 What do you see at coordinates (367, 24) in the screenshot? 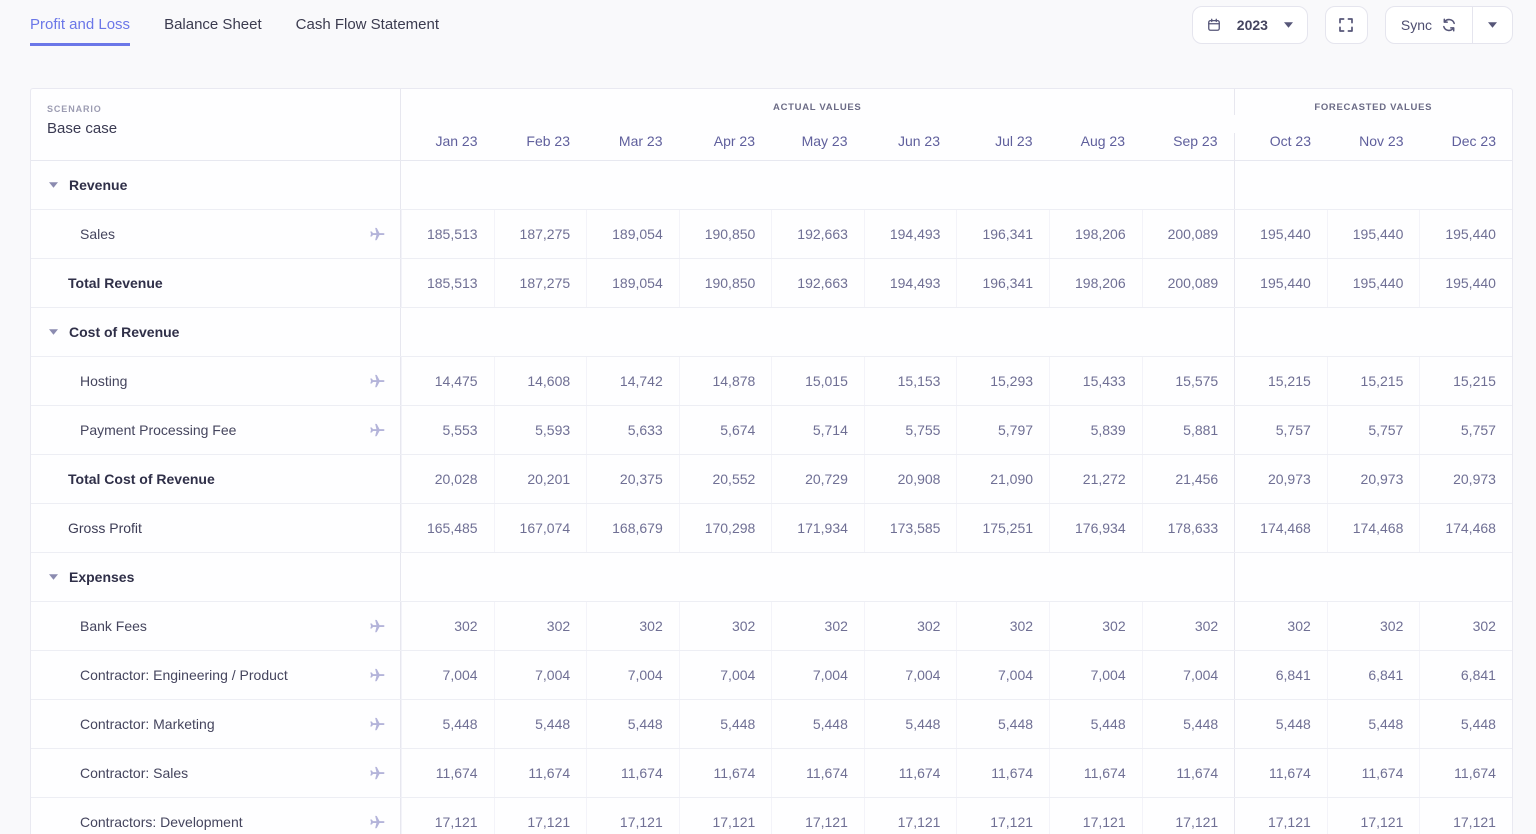
I see `tab-cash-flow-statement: Cash Flow Statement` at bounding box center [367, 24].